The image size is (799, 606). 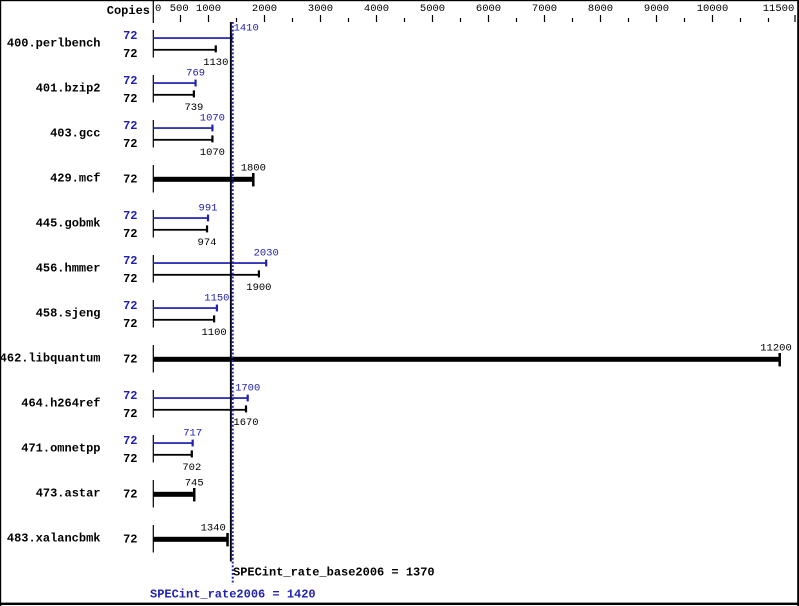 I want to click on svg-text: Copies, so click(x=128, y=11).